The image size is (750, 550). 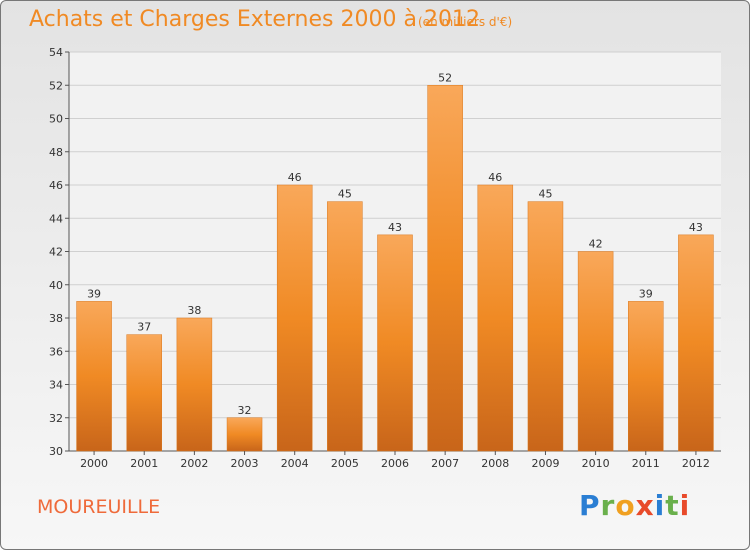 I want to click on x-tick-label-2004: 2004, so click(x=295, y=463).